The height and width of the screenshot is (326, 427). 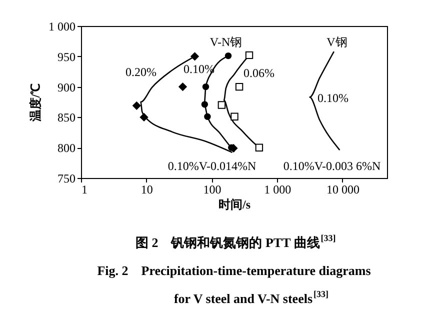 I want to click on text: Fig. 2 Precipitation-time-temperature diagrams, so click(x=234, y=270).